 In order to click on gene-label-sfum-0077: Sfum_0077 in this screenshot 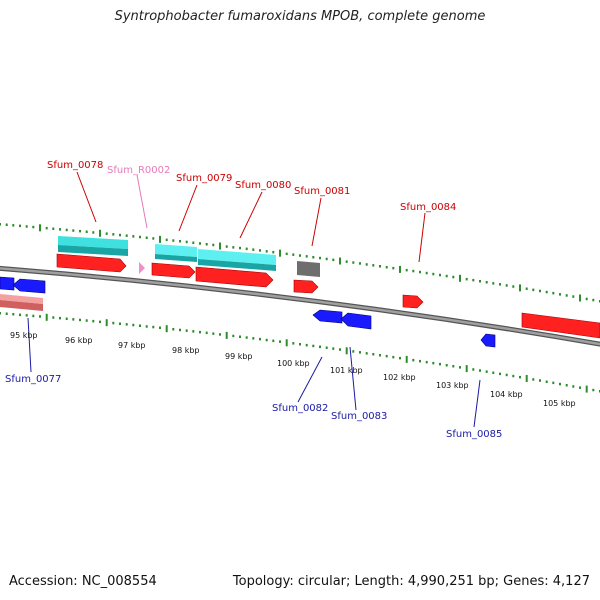, I will do `click(33, 379)`.